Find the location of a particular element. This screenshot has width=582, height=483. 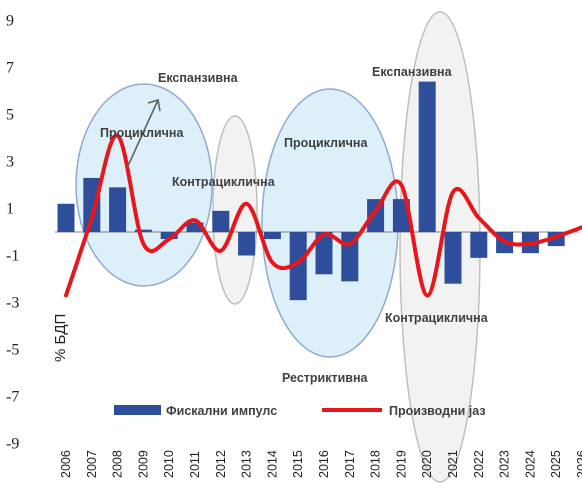

annotation-procyclical-1: Процикличнa is located at coordinates (142, 133).